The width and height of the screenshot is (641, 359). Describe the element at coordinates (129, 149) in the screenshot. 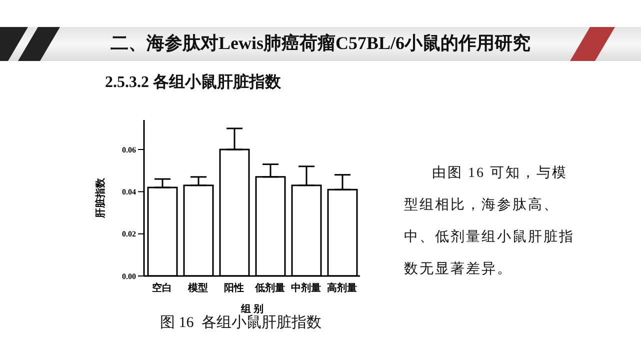

I see `y-tick-label: 0.06` at that location.